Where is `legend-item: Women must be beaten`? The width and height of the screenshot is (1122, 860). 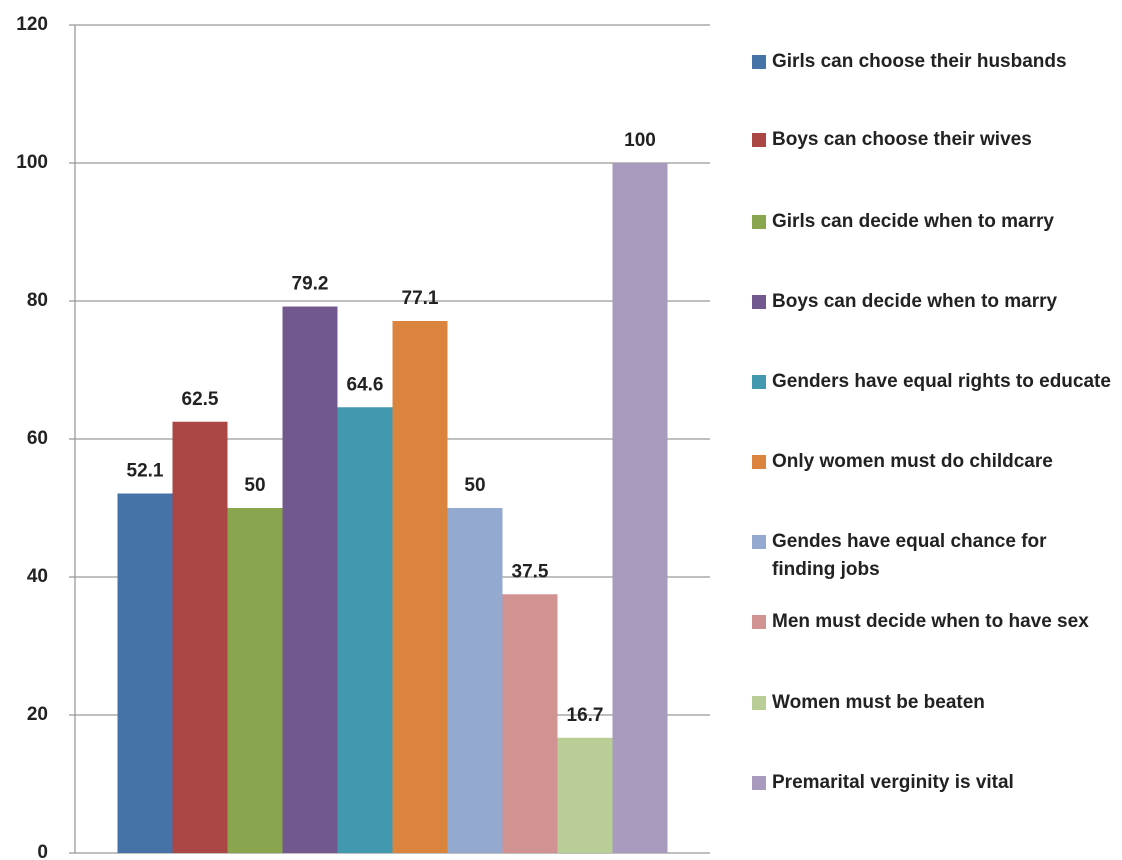 legend-item: Women must be beaten is located at coordinates (932, 703).